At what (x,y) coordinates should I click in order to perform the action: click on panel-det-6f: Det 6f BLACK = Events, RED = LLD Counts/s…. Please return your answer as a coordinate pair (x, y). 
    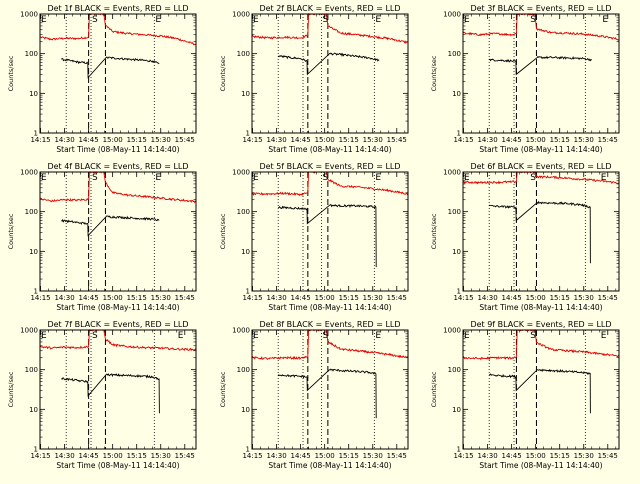
    Looking at the image, I should click on (525, 237).